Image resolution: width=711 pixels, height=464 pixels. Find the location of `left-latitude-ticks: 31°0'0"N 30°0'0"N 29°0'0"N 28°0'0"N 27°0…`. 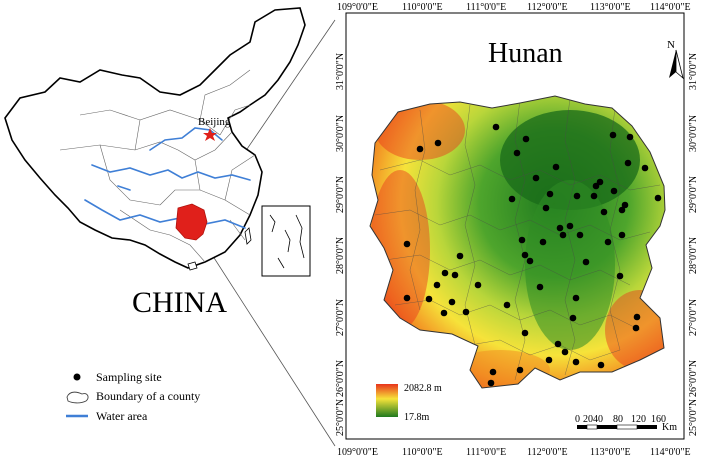

left-latitude-ticks: 31°0'0"N 30°0'0"N 29°0'0"N 28°0'0"N 27°0… is located at coordinates (340, 244).